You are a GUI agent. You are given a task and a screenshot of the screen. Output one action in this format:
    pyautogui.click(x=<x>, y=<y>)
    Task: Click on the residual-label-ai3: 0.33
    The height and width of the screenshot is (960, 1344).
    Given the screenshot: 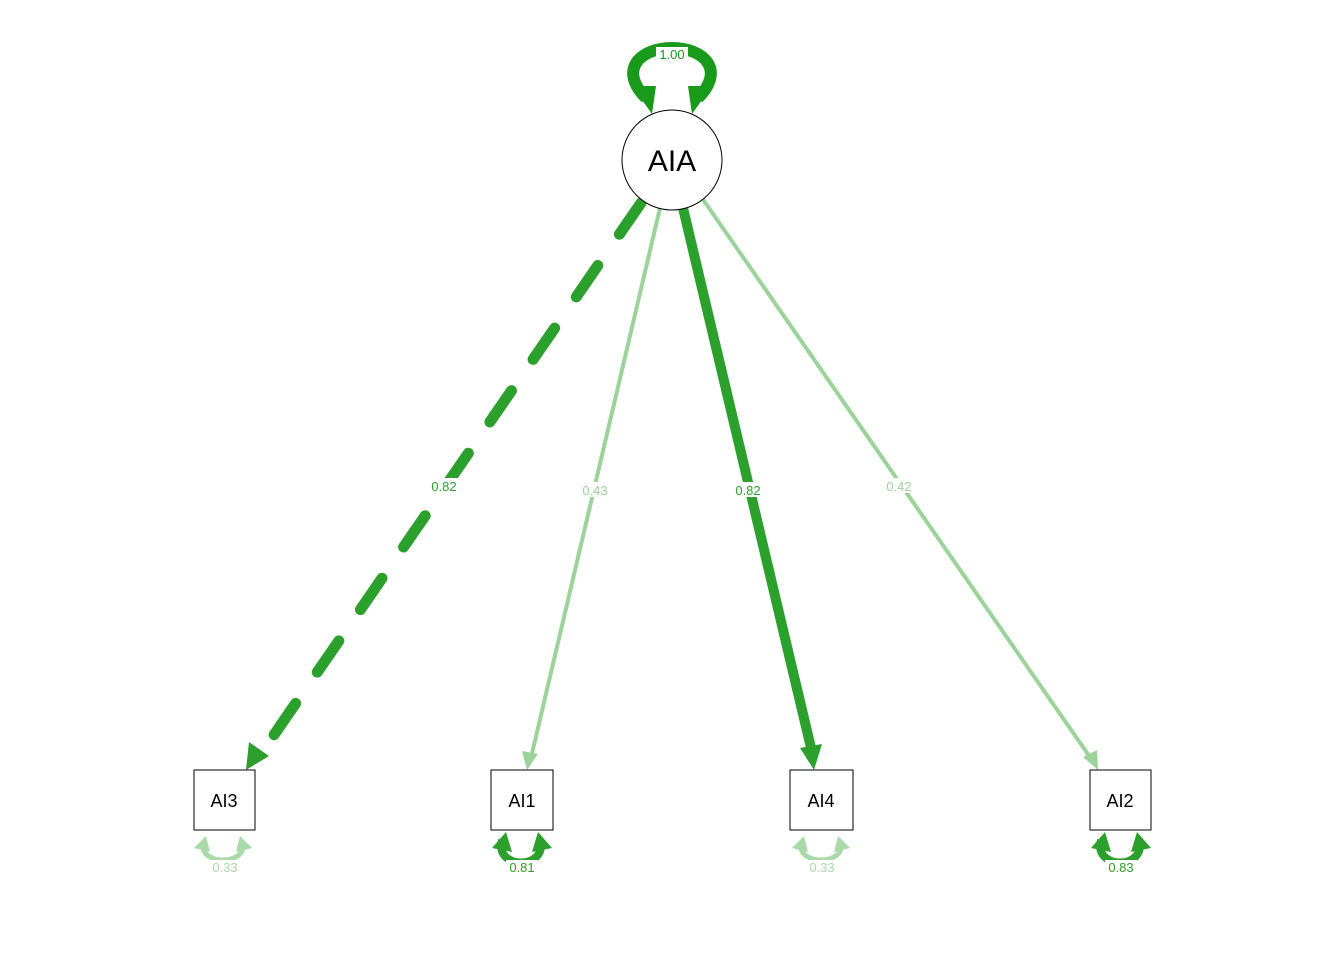 What is the action you would take?
    pyautogui.click(x=224, y=867)
    